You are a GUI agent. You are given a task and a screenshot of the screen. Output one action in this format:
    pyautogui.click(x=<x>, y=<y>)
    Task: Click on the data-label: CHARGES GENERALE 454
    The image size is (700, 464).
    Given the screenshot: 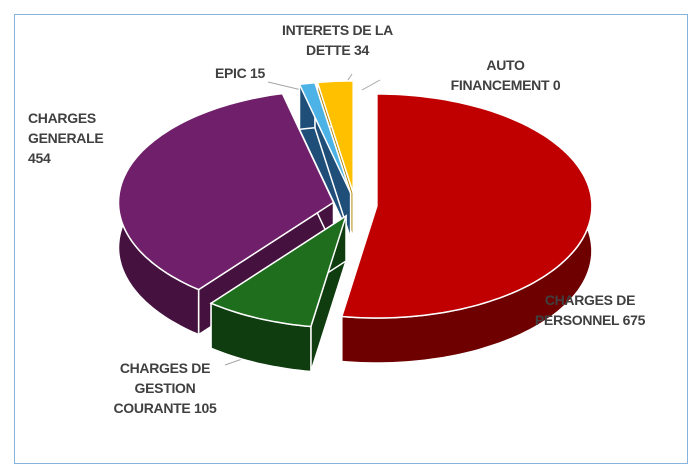 What is the action you would take?
    pyautogui.click(x=75, y=138)
    